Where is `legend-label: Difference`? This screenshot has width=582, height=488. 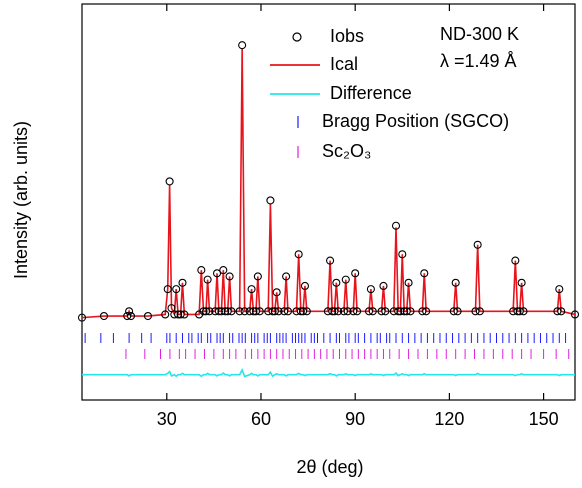 legend-label: Difference is located at coordinates (371, 93).